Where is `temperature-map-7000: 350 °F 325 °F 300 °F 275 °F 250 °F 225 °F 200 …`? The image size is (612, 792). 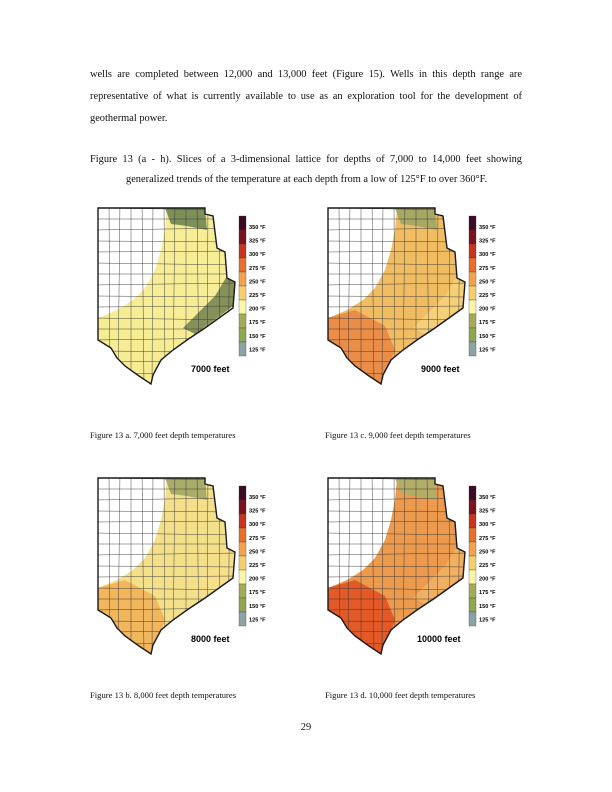 temperature-map-7000: 350 °F 325 °F 300 °F 275 °F 250 °F 225 °F 200 … is located at coordinates (181, 296).